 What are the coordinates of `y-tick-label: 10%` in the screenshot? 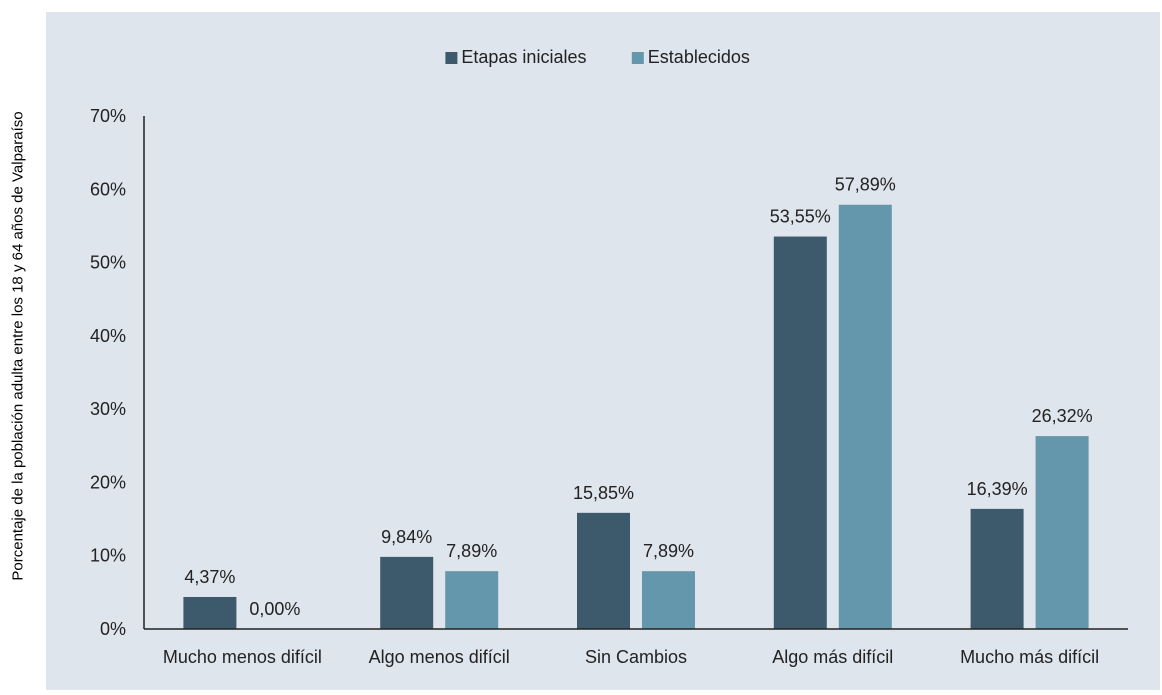 It's located at (108, 556).